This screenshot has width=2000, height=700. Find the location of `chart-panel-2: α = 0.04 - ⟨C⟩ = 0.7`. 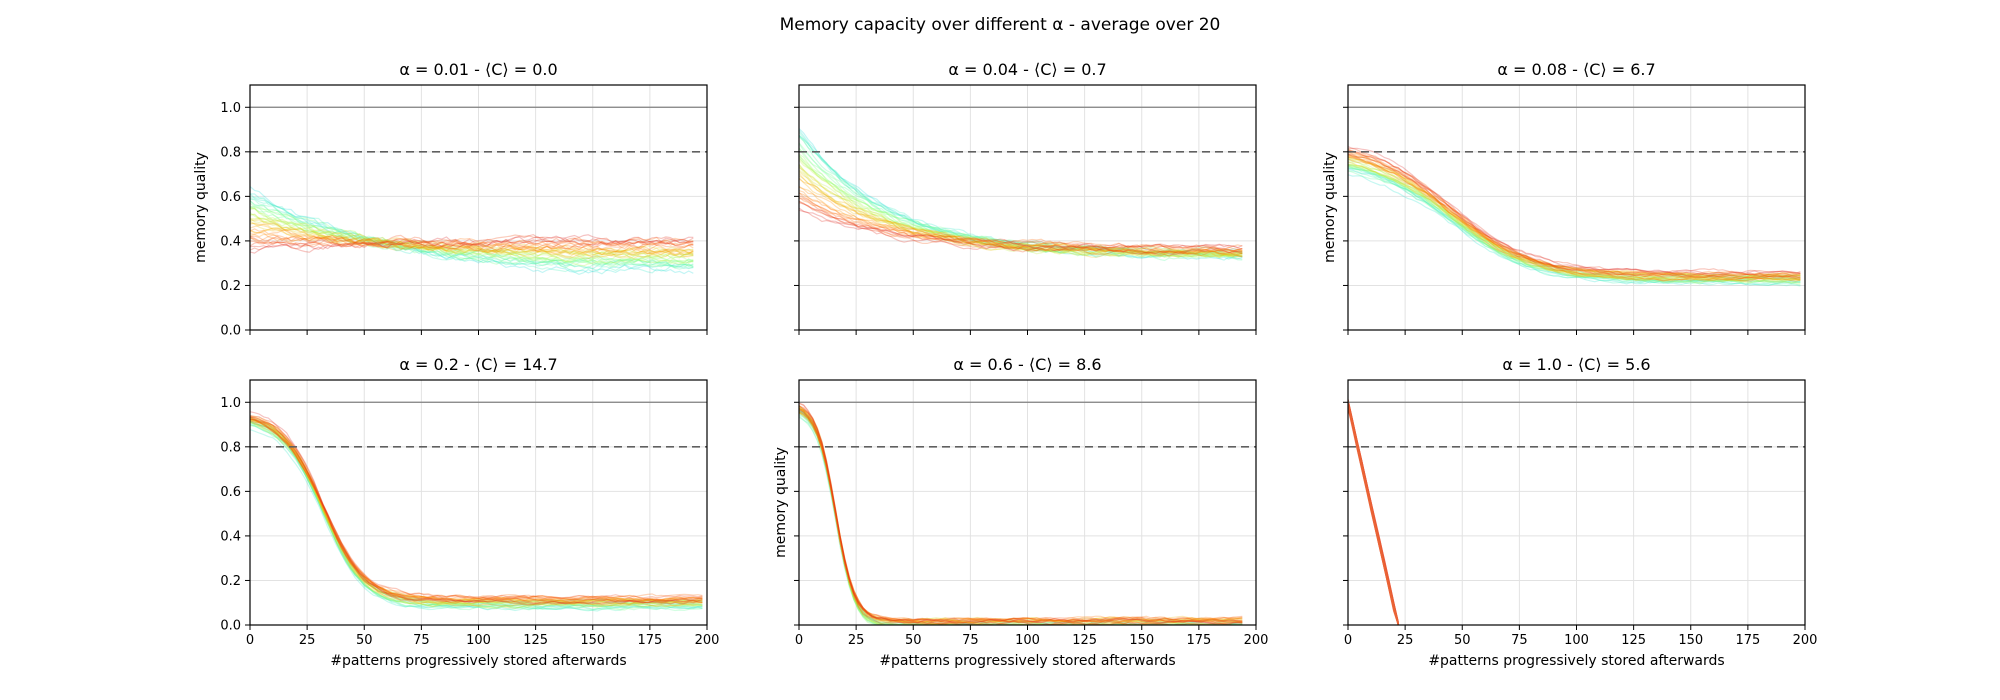

chart-panel-2: α = 0.04 - ⟨C⟩ = 0.7 is located at coordinates (1025, 197).